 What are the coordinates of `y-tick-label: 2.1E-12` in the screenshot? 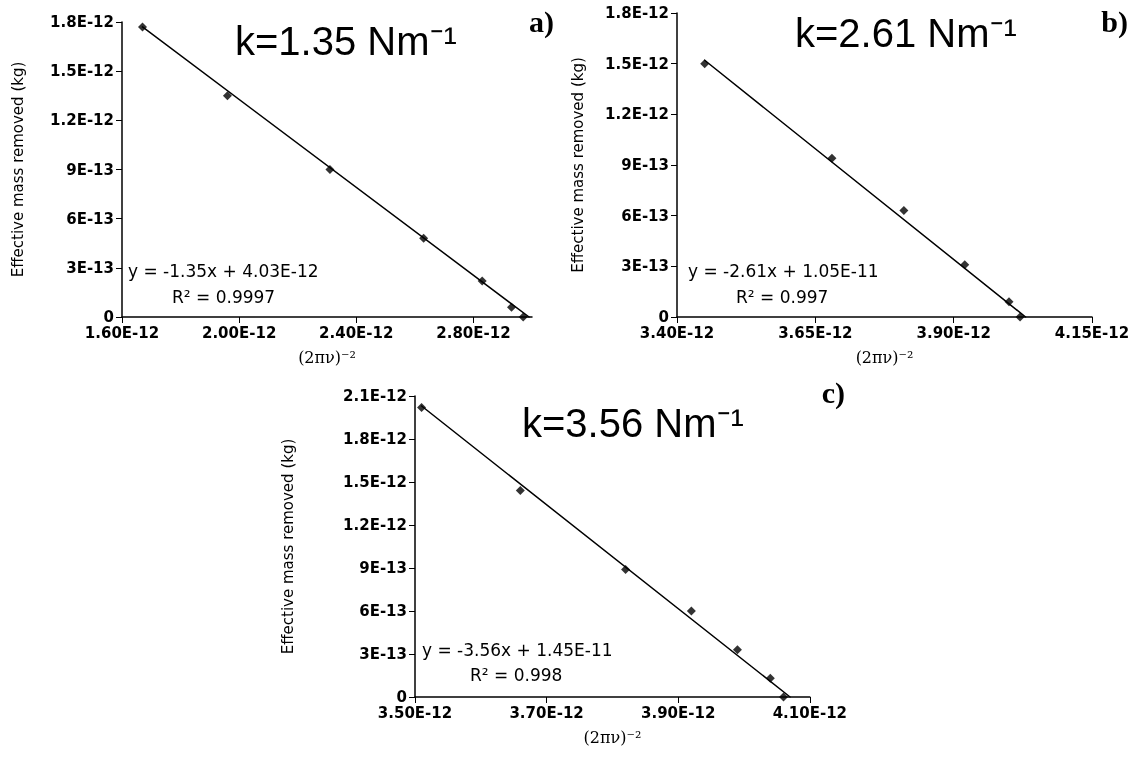 It's located at (375, 396).